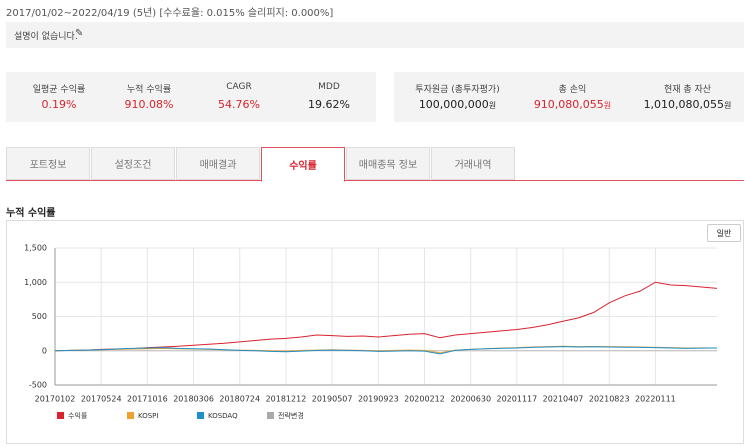  What do you see at coordinates (563, 399) in the screenshot?
I see `x-tick-label: 20210407` at bounding box center [563, 399].